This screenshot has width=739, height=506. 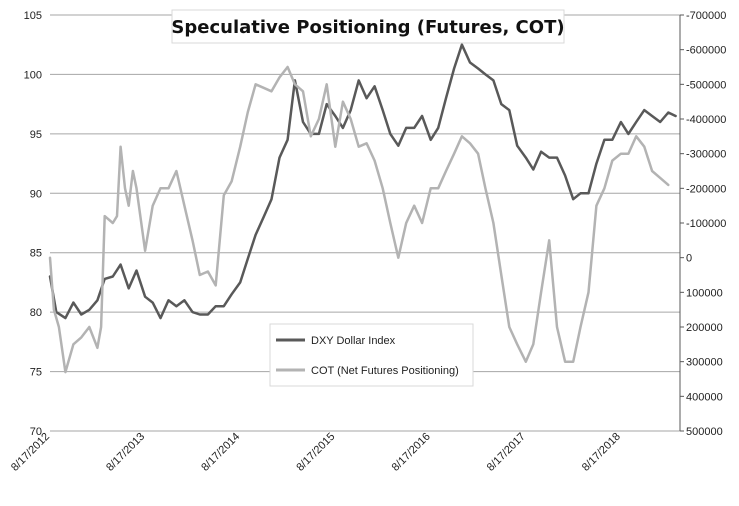 I want to click on y-right-tick-label: 0, so click(x=689, y=259).